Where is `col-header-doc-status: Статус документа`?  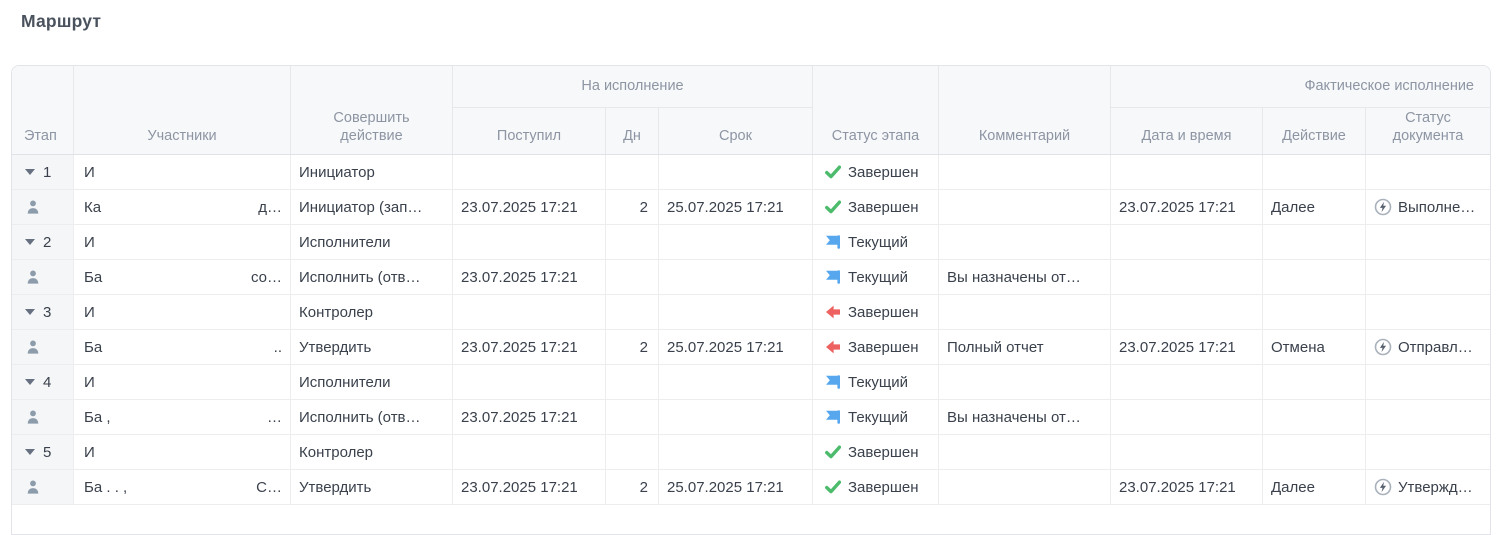 col-header-doc-status: Статус документа is located at coordinates (1428, 126).